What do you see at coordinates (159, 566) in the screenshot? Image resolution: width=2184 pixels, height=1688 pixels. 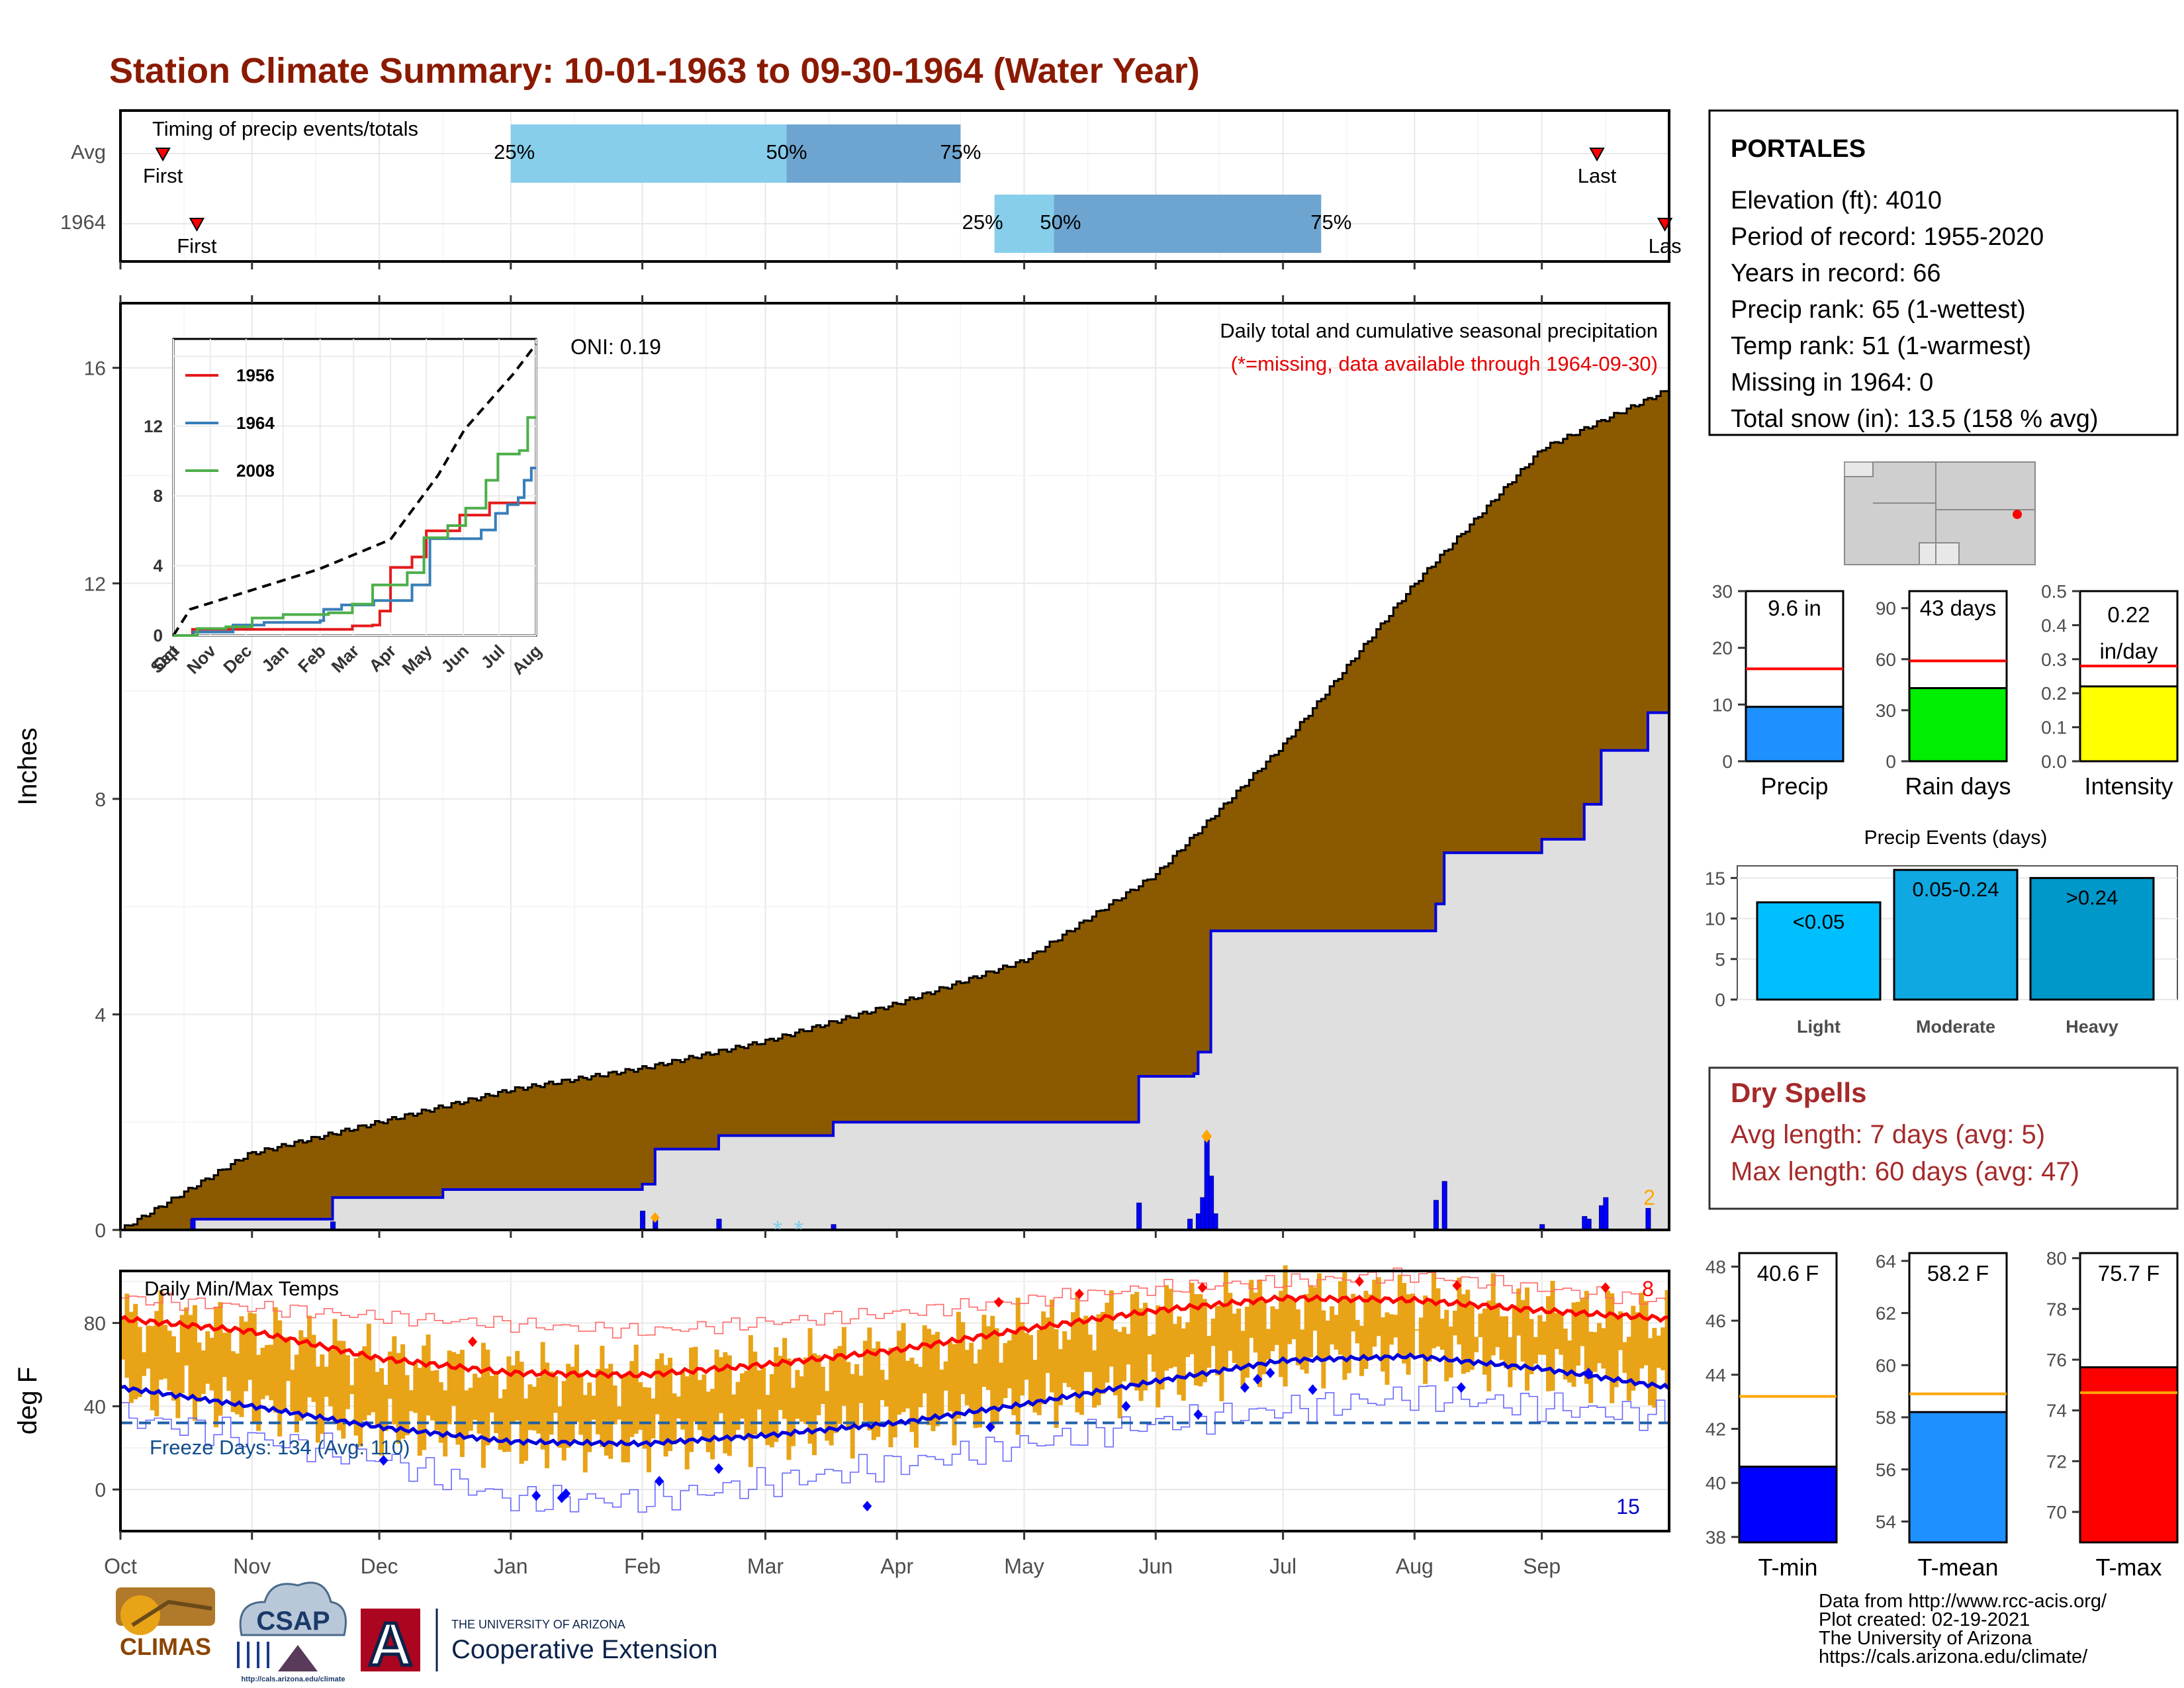 I see `inset-y-tick-label: 4` at bounding box center [159, 566].